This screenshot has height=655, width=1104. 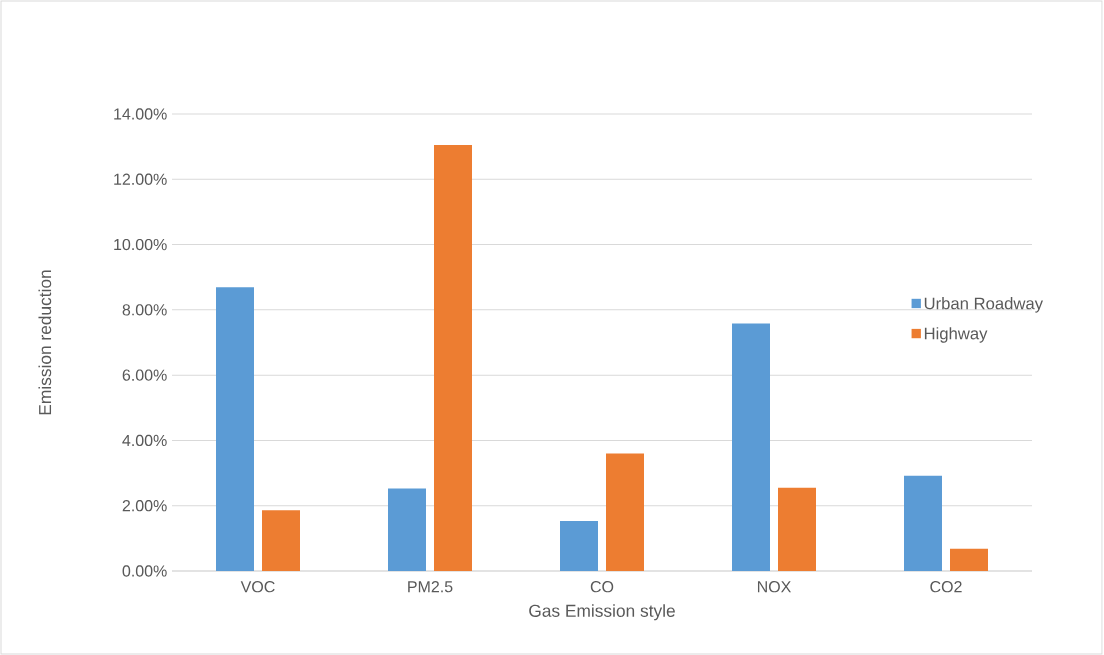 I want to click on y-tick-label: 4.00%, so click(x=144, y=440).